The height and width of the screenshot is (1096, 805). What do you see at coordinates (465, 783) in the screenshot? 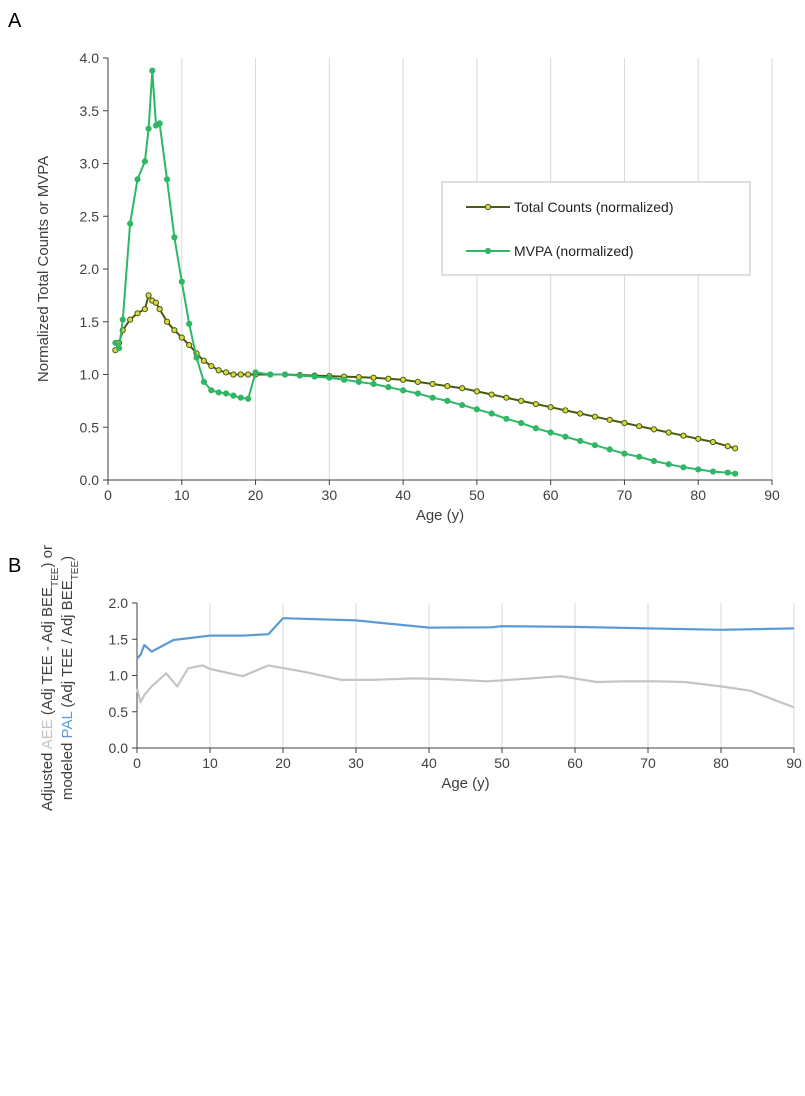
I see `chart-b-x-axis-label: Age (y)` at bounding box center [465, 783].